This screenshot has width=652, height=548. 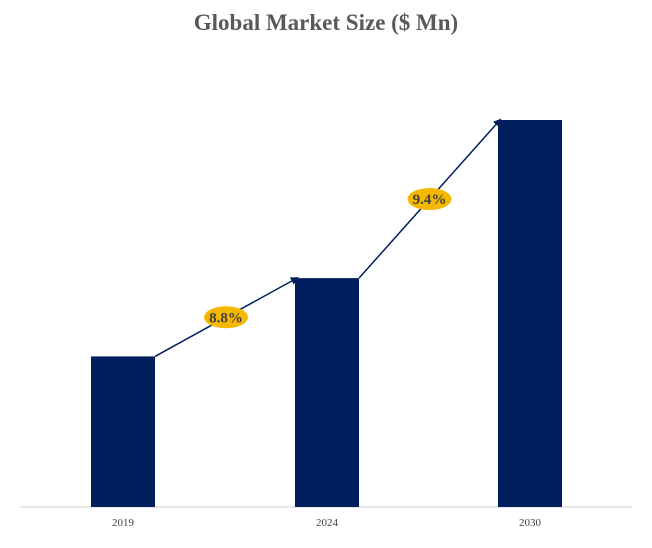 What do you see at coordinates (327, 523) in the screenshot?
I see `x-tick-label-2024: 2024` at bounding box center [327, 523].